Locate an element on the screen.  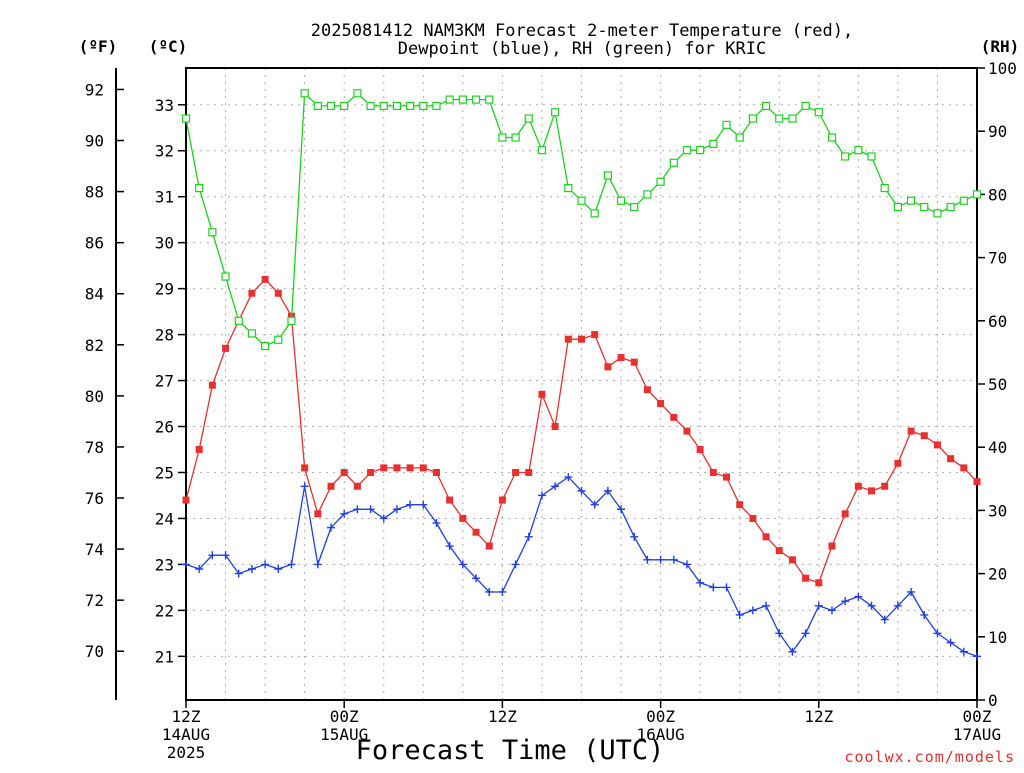
celsius-tick-label: 28 is located at coordinates (164, 335).